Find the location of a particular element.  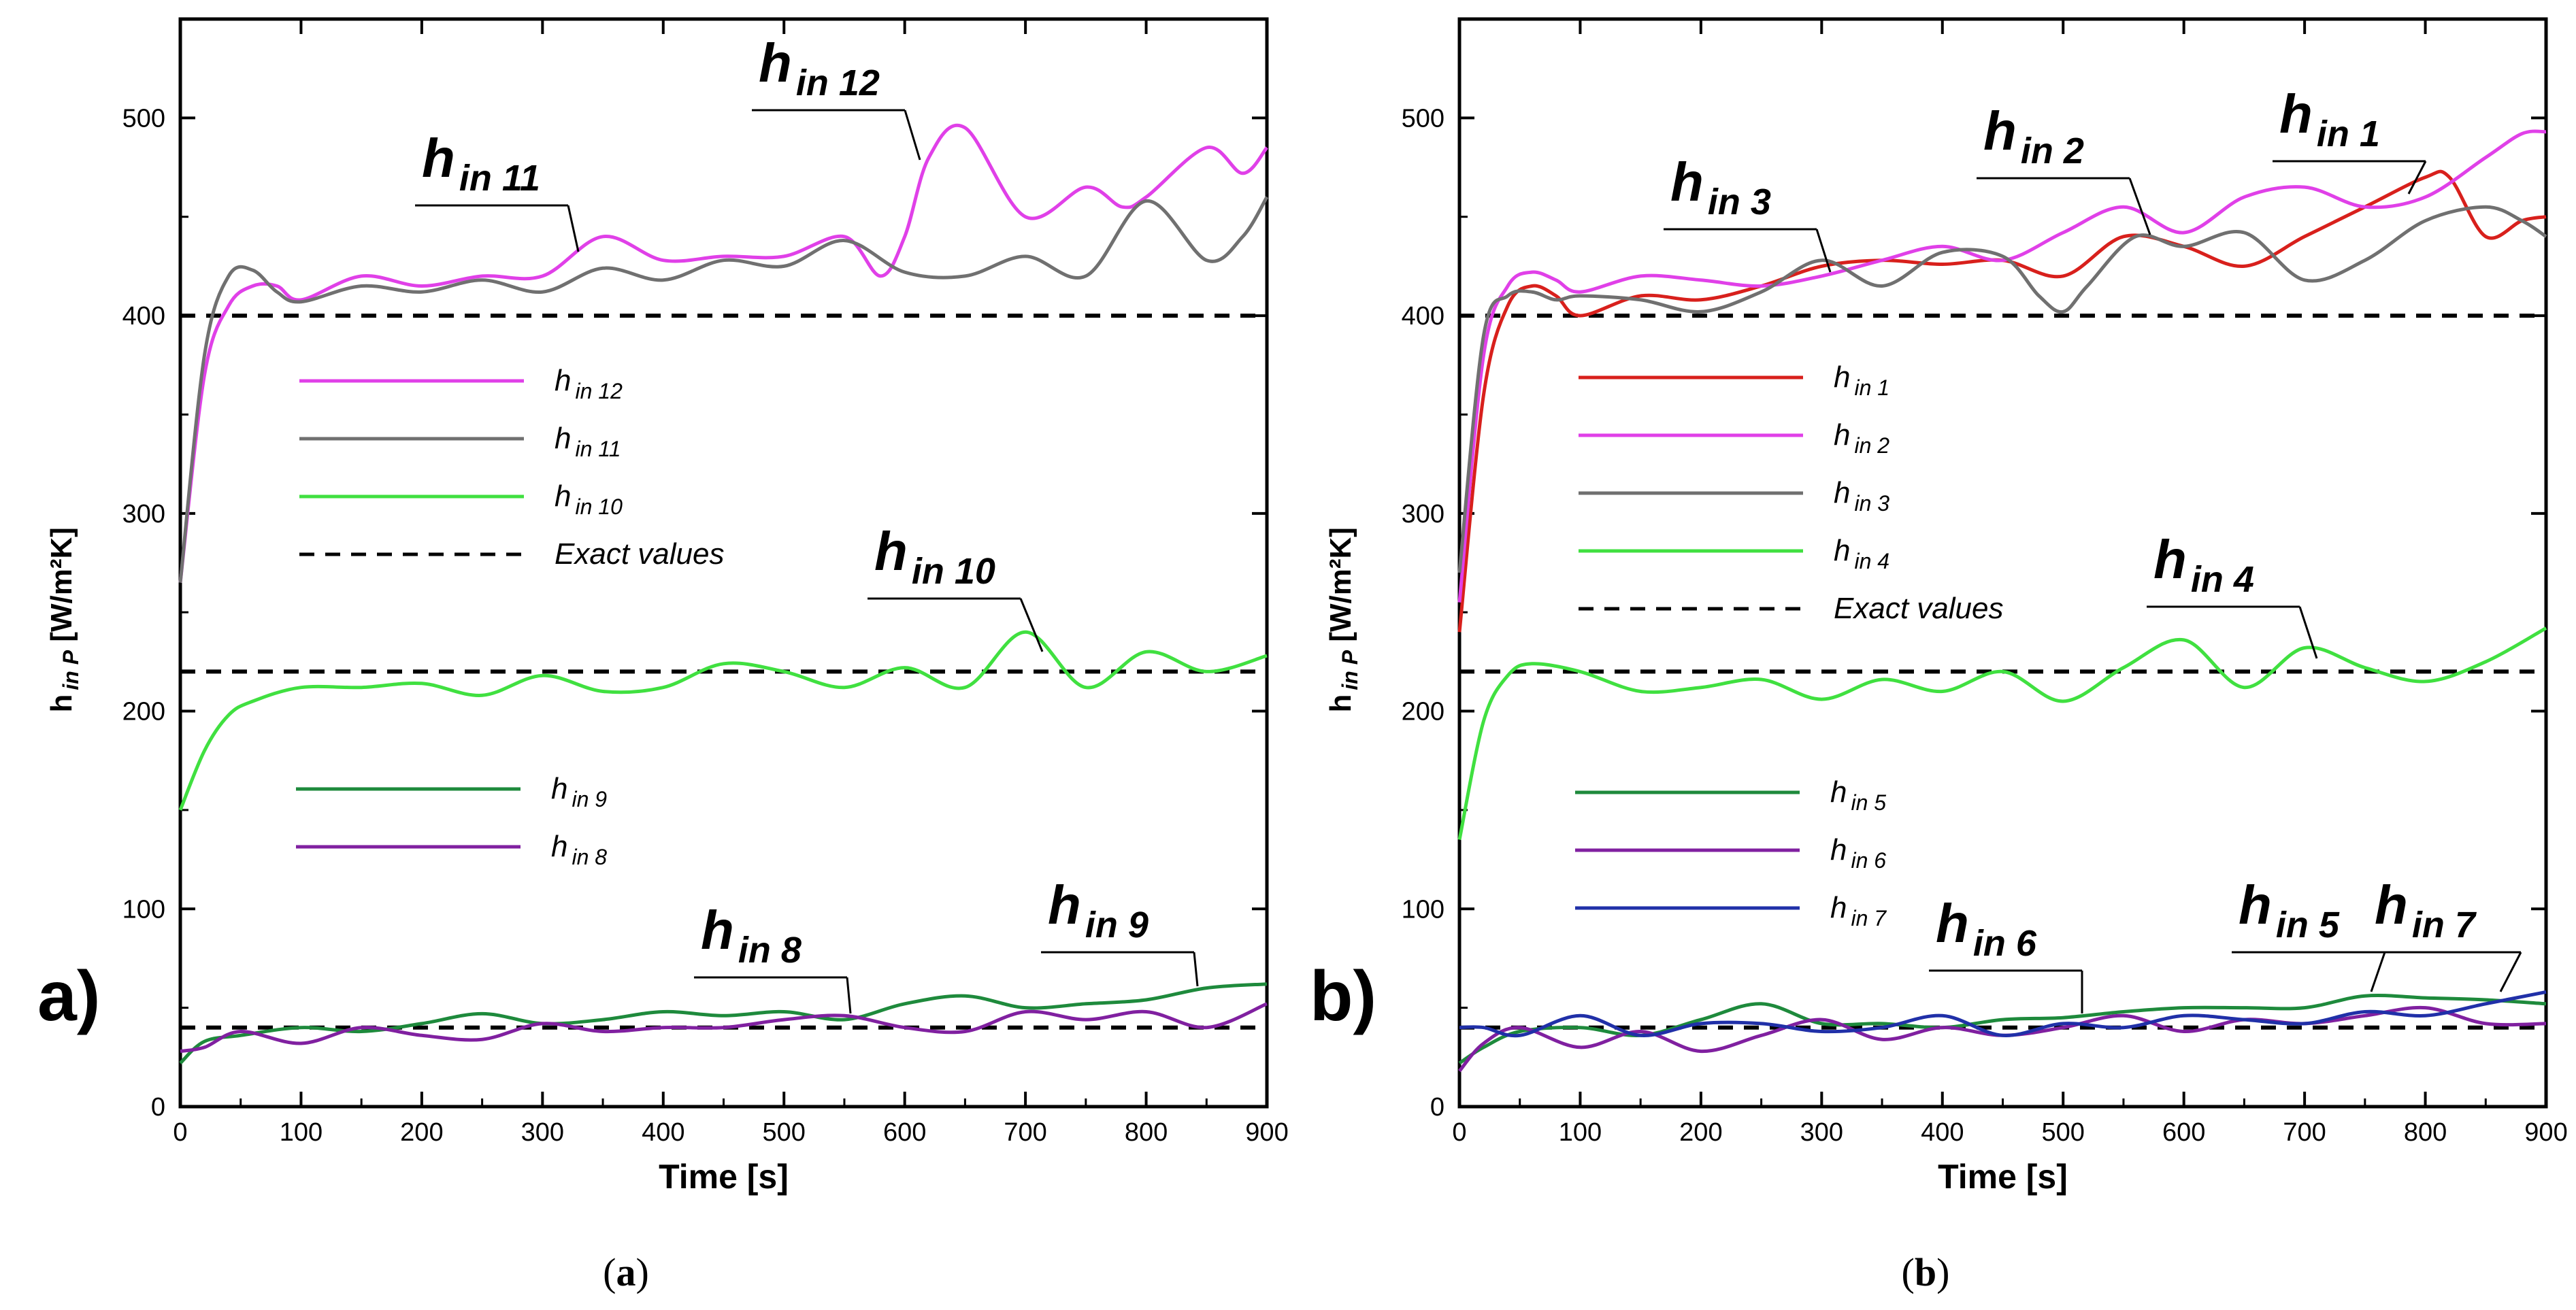

annotation-label: h in 5 is located at coordinates (2290, 910).